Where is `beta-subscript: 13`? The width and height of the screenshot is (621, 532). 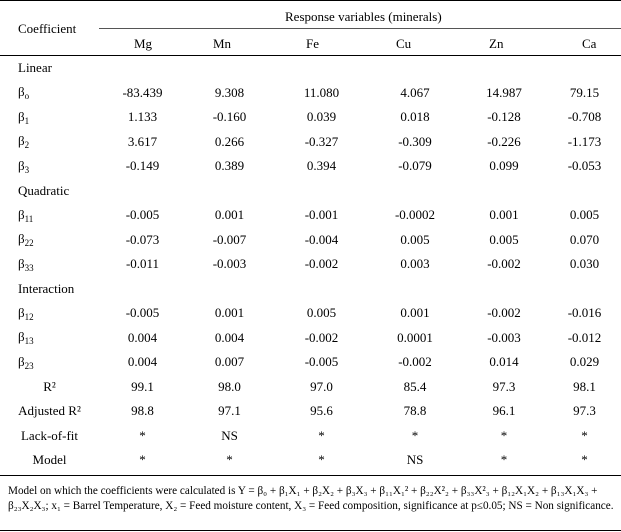
beta-subscript: 13 is located at coordinates (29, 341).